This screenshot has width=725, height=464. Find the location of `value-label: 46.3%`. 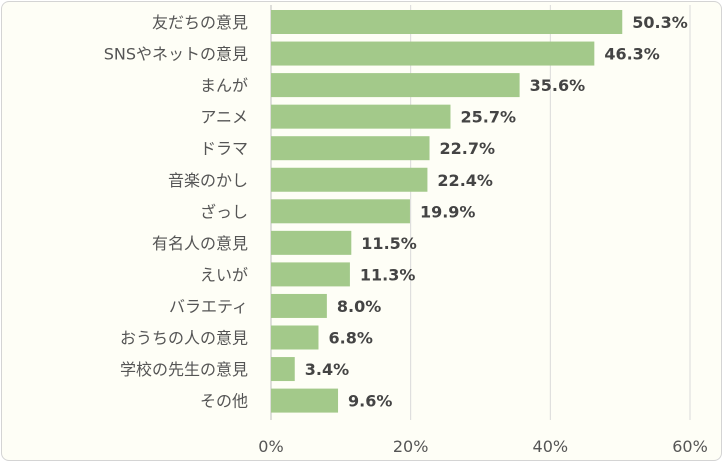

value-label: 46.3% is located at coordinates (632, 54).